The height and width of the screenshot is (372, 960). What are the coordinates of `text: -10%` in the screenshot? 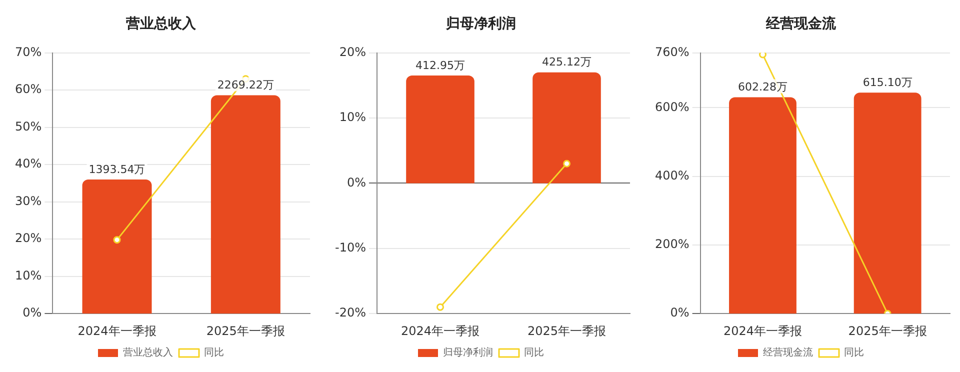 It's located at (350, 247).